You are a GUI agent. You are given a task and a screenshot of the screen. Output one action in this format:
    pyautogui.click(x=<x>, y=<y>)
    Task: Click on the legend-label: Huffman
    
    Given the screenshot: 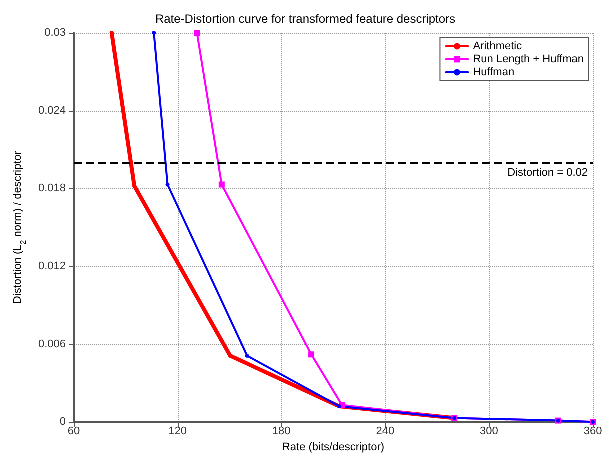 What is the action you would take?
    pyautogui.click(x=494, y=72)
    